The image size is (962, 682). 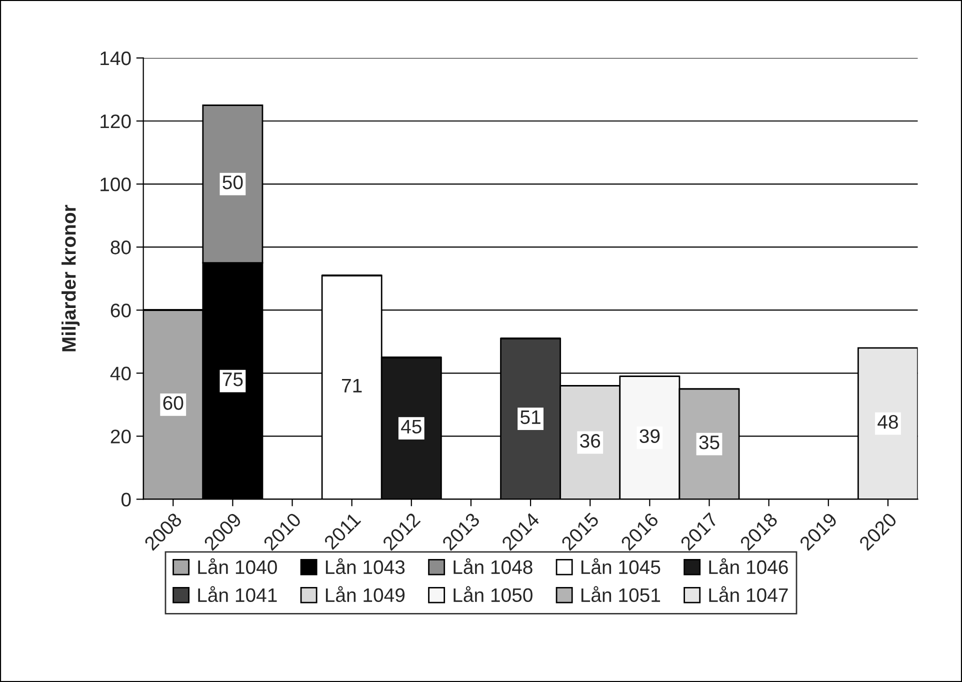 I want to click on data-label: 36, so click(x=590, y=441).